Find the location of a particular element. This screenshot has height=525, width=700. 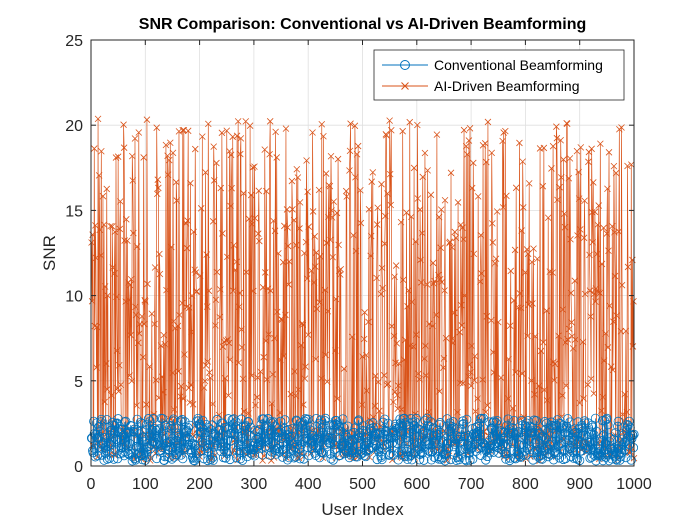

x-tick-label: 900 is located at coordinates (579, 484).